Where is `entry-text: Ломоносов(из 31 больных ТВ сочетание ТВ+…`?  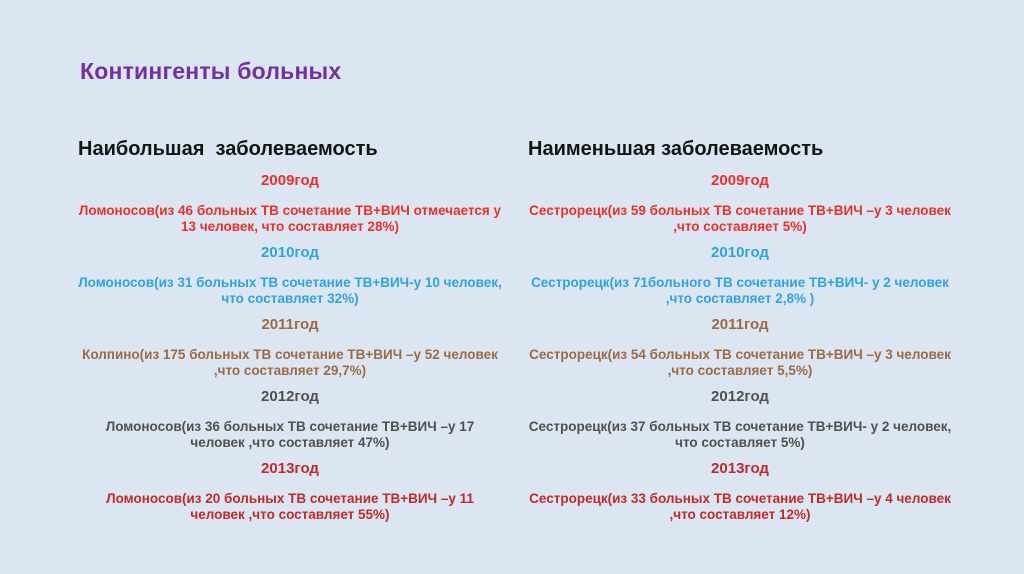
entry-text: Ломоносов(из 31 больных ТВ сочетание ТВ+… is located at coordinates (290, 290).